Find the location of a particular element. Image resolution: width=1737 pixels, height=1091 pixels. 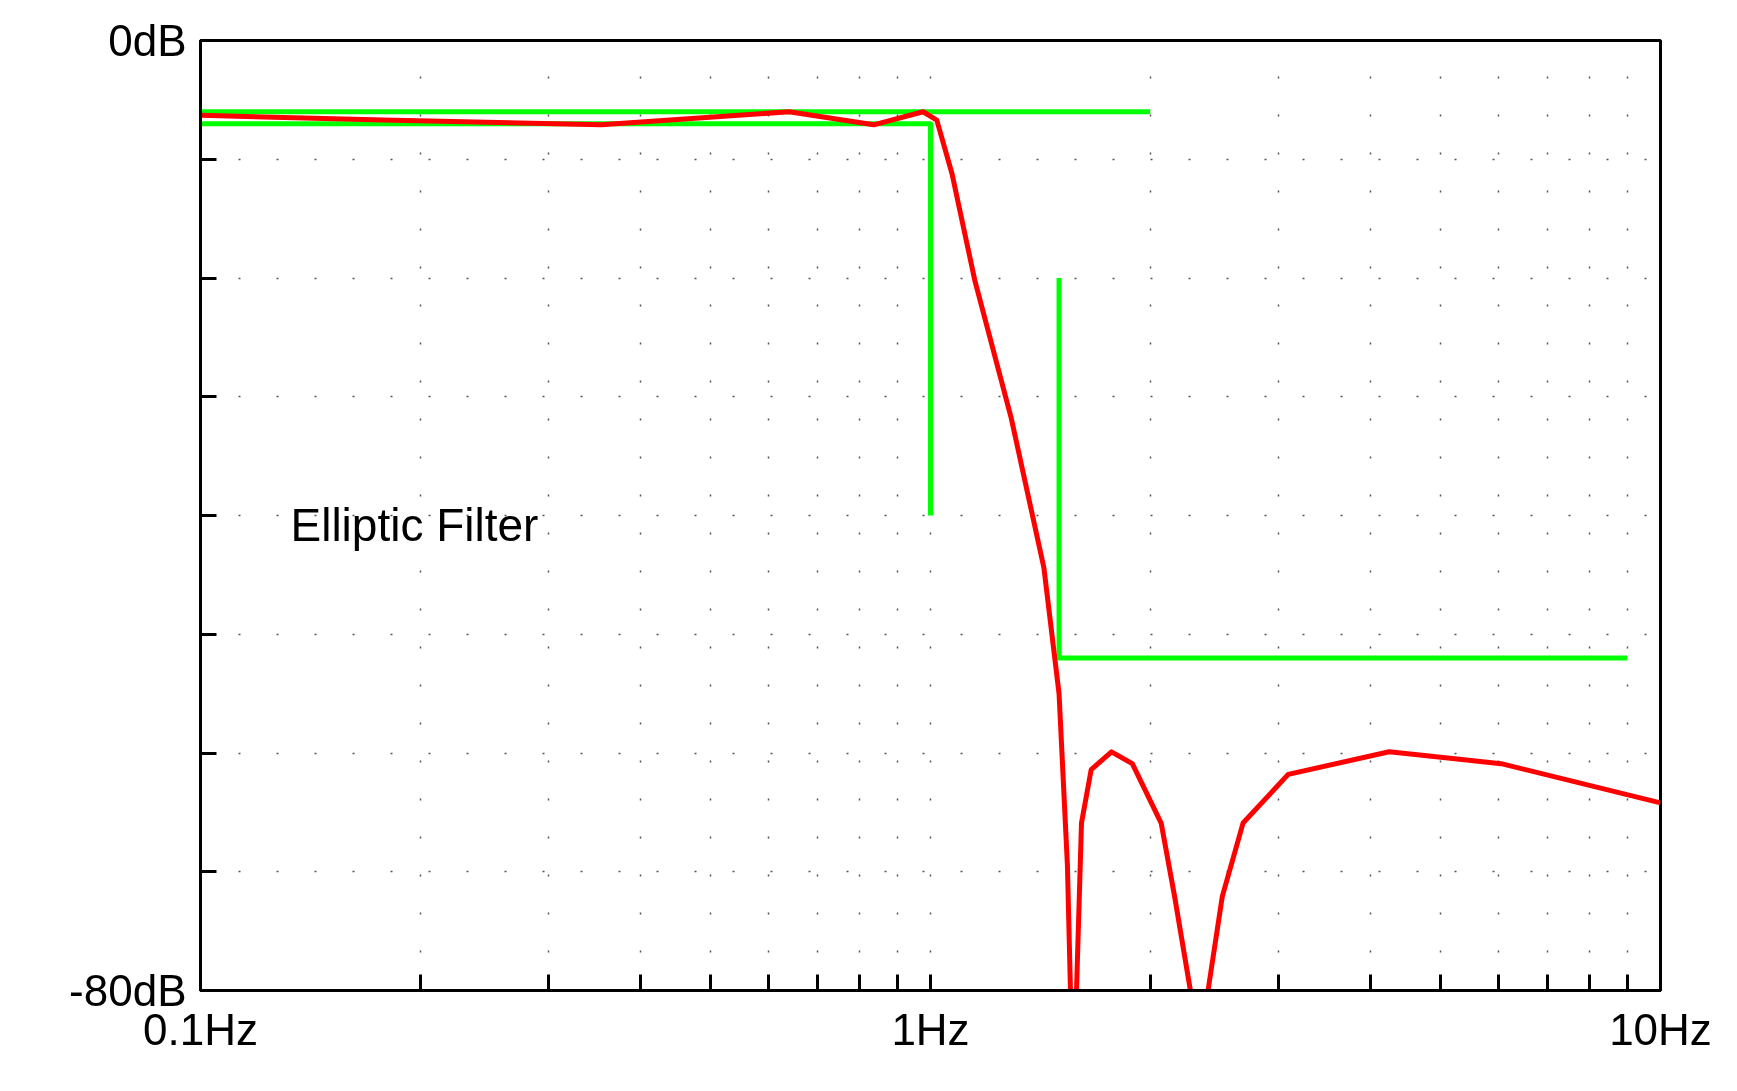

y-tick-label: 0dB is located at coordinates (147, 40).